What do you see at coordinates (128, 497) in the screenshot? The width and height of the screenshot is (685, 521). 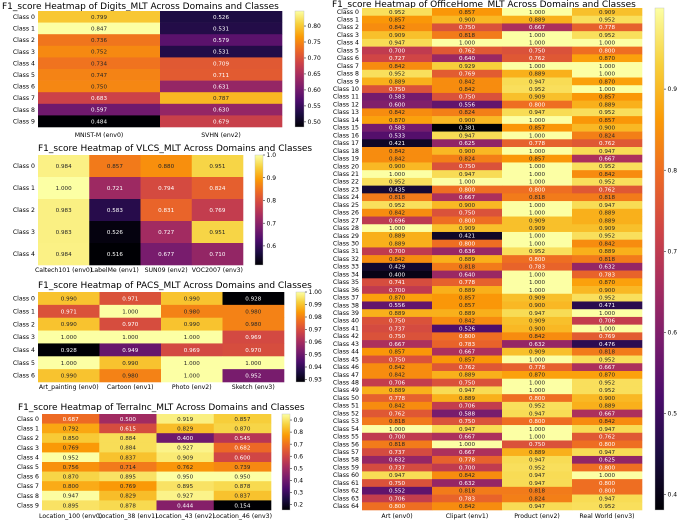 I see `cell-value-label: 0.829` at bounding box center [128, 497].